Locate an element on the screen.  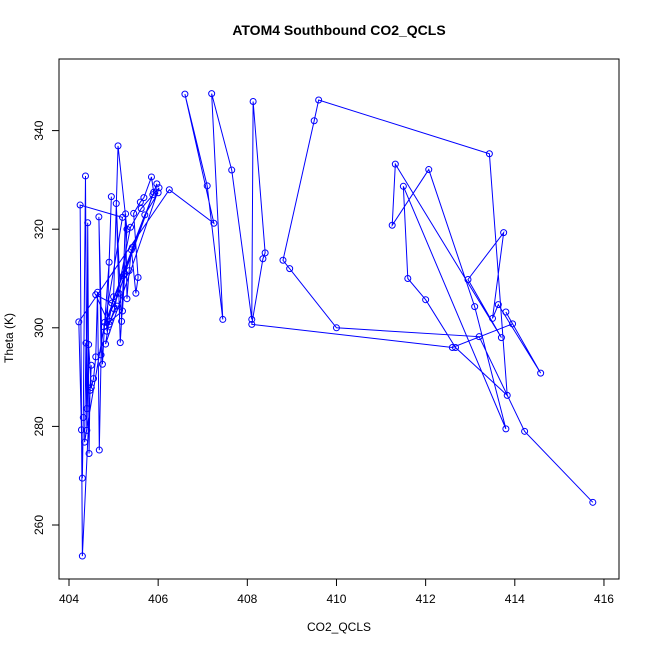
y-axis-label: Theta (K) is located at coordinates (9, 338).